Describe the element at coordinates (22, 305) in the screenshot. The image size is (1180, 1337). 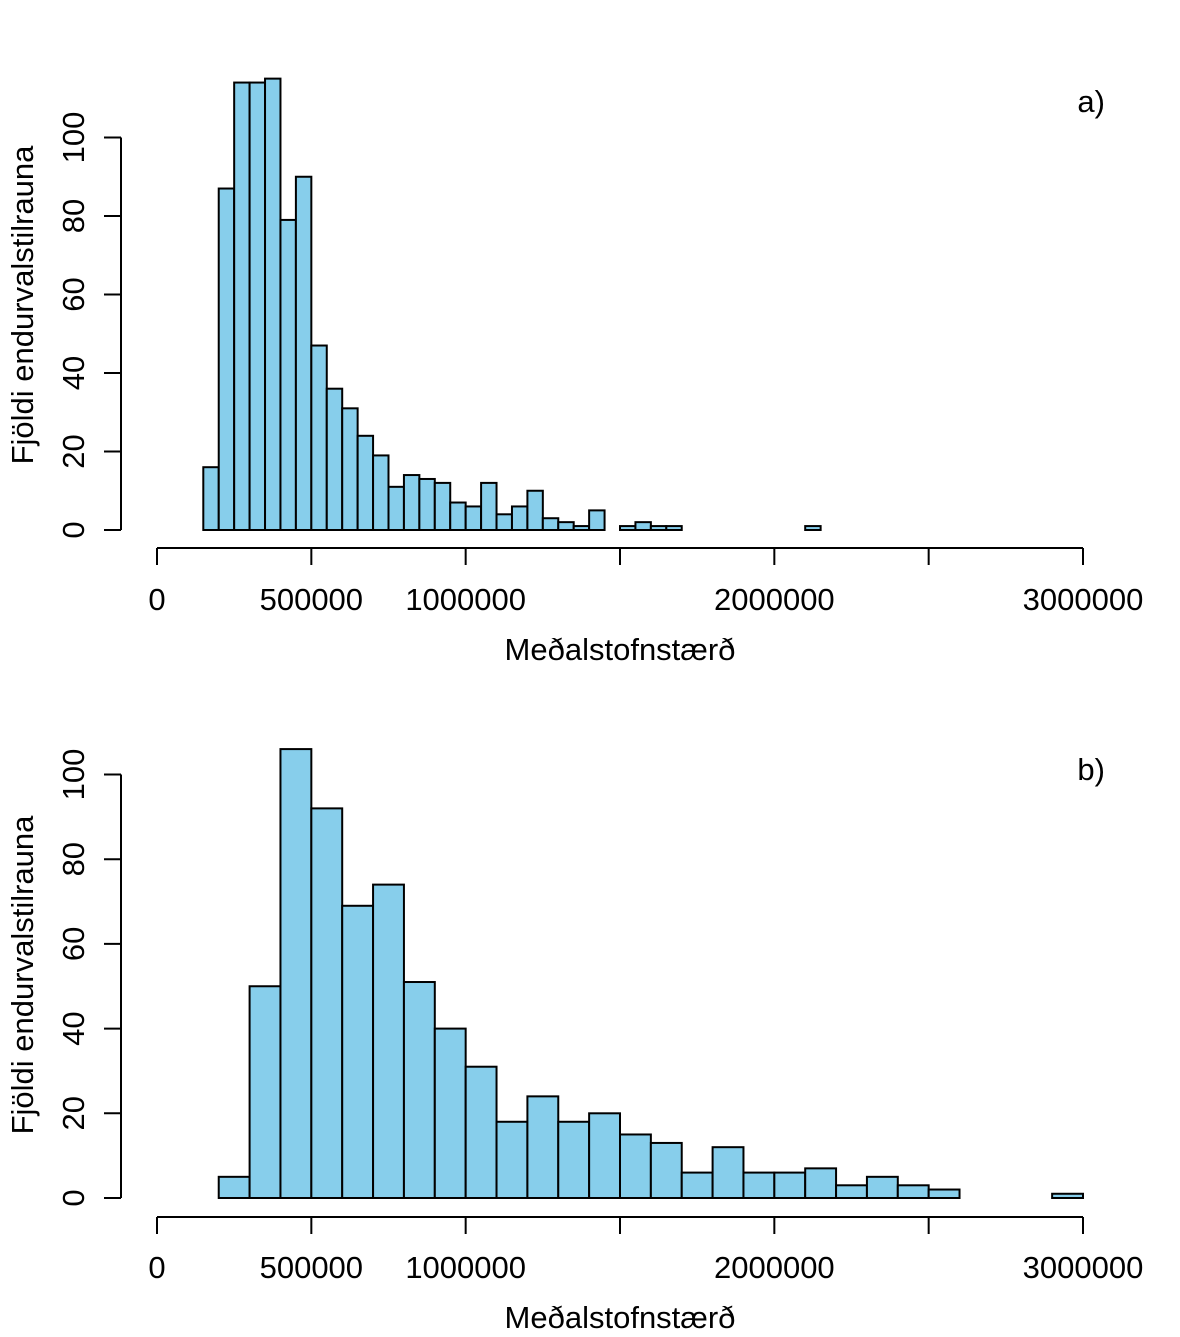
I see `y-axis-title-a: Fjöldi endurvalstilrauna` at that location.